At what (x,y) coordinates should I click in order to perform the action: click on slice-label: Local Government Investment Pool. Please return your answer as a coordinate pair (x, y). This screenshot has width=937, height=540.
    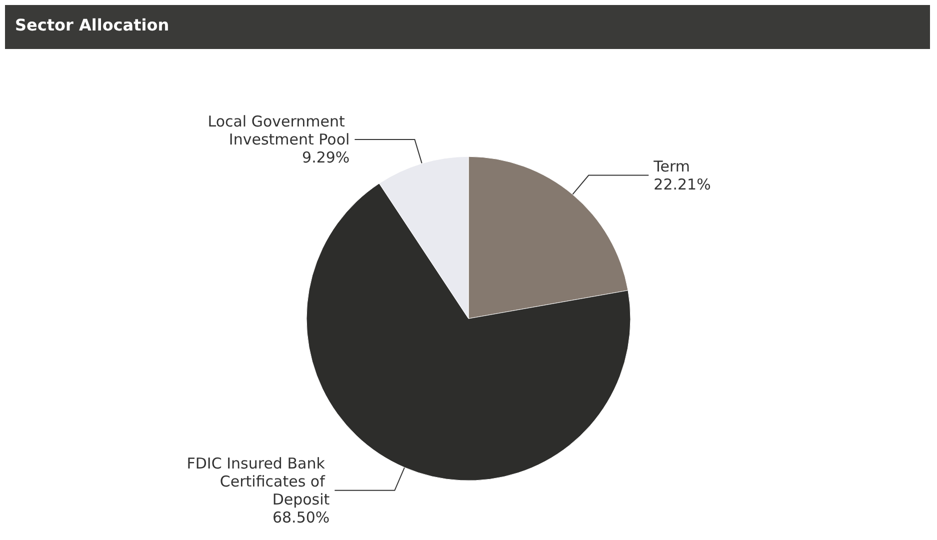
    Looking at the image, I should click on (279, 130).